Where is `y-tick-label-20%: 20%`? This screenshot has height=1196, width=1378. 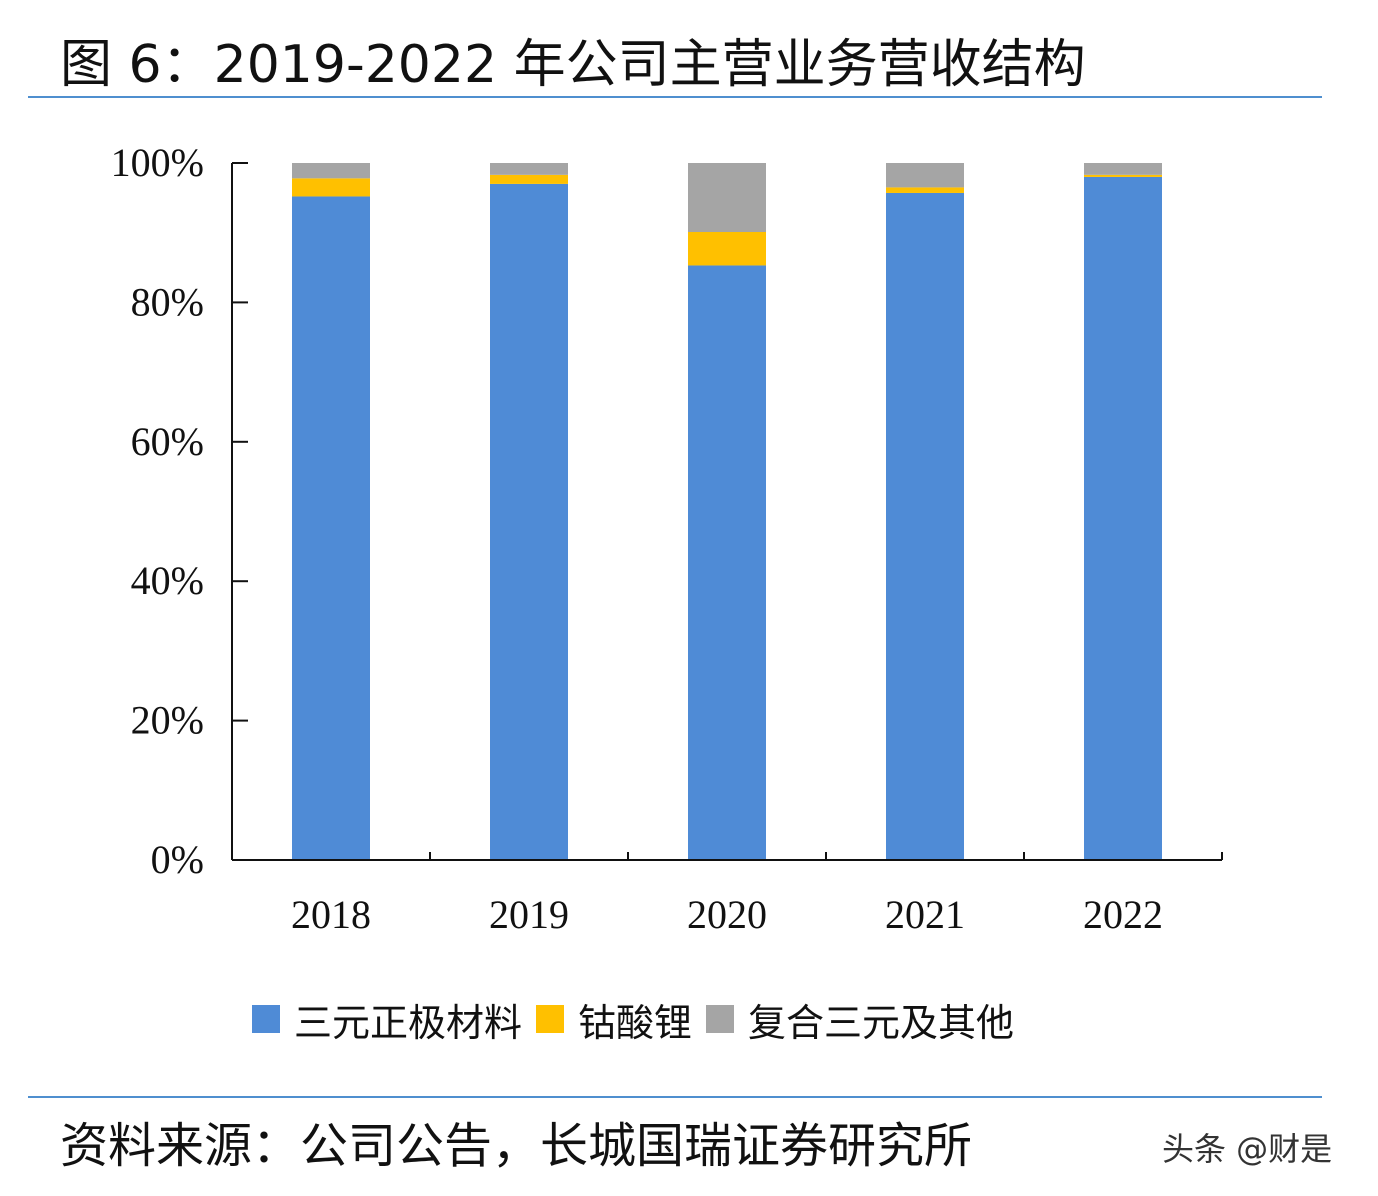 y-tick-label-20%: 20% is located at coordinates (167, 720).